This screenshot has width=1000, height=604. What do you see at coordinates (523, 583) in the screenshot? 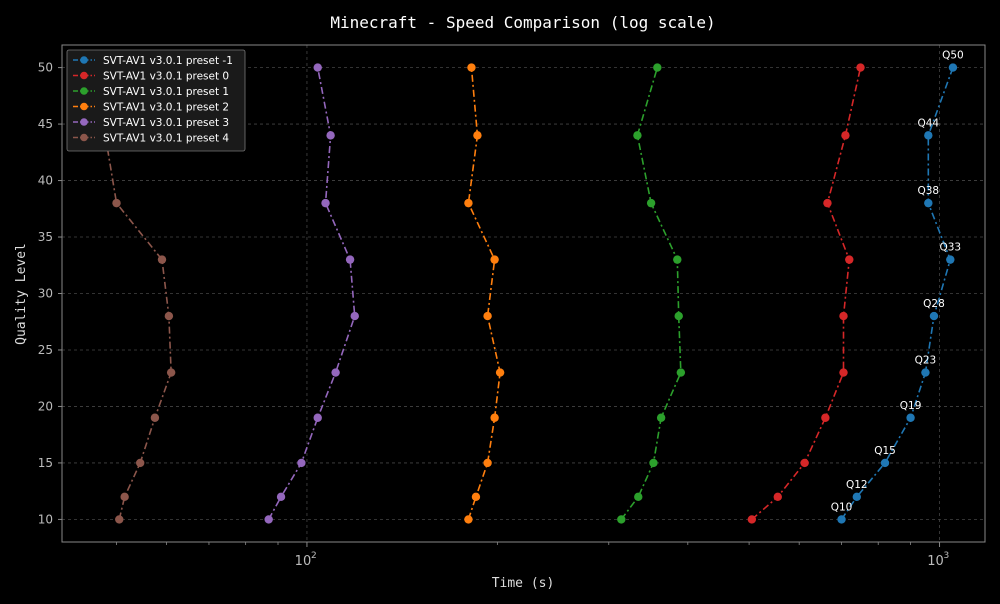
I see `x-axis-label: Time (s)` at bounding box center [523, 583].